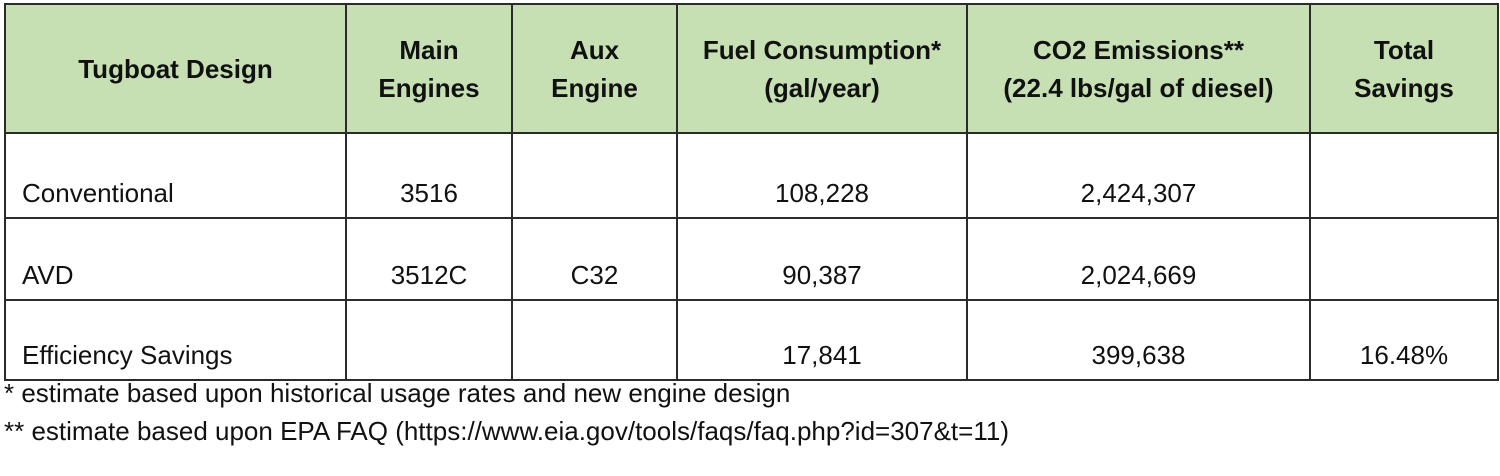 The width and height of the screenshot is (1500, 476). I want to click on cell-tugboat-design: Conventional, so click(175, 175).